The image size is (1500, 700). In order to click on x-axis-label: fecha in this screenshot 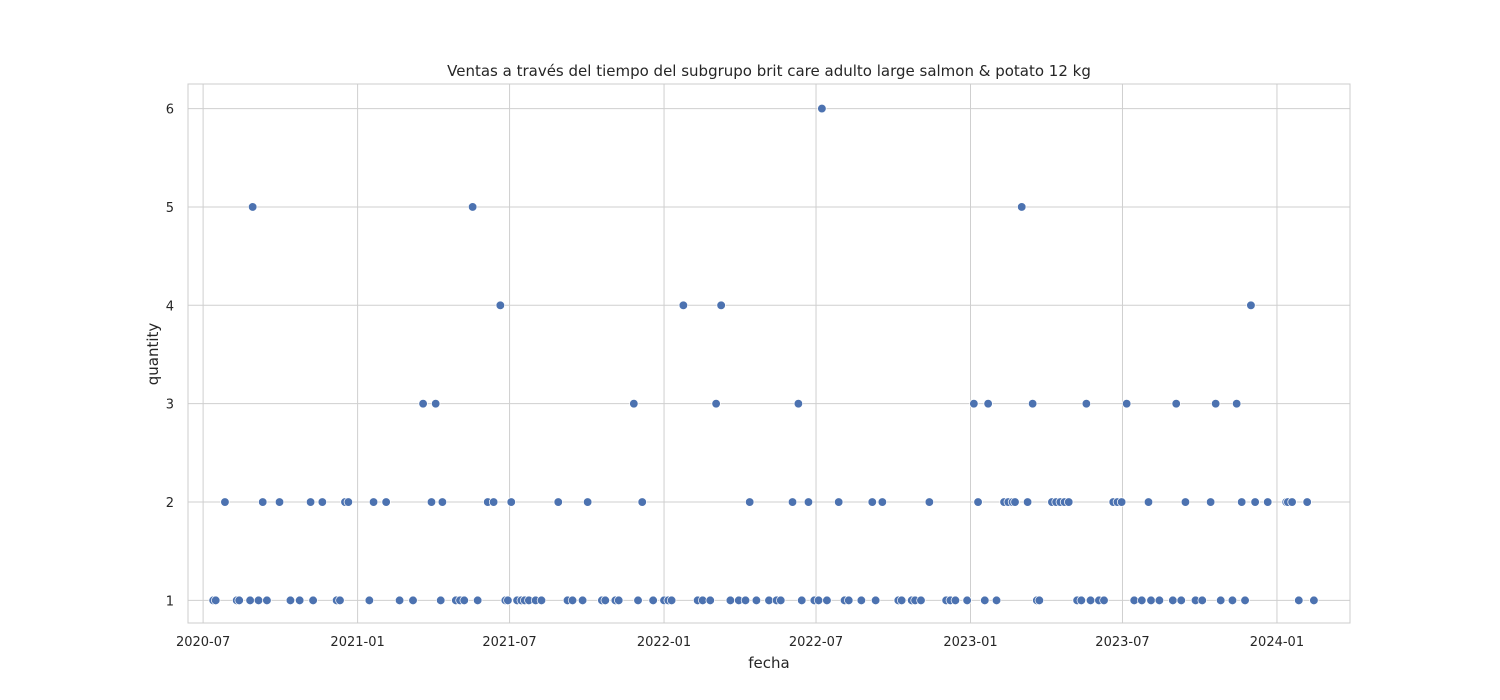, I will do `click(768, 663)`.